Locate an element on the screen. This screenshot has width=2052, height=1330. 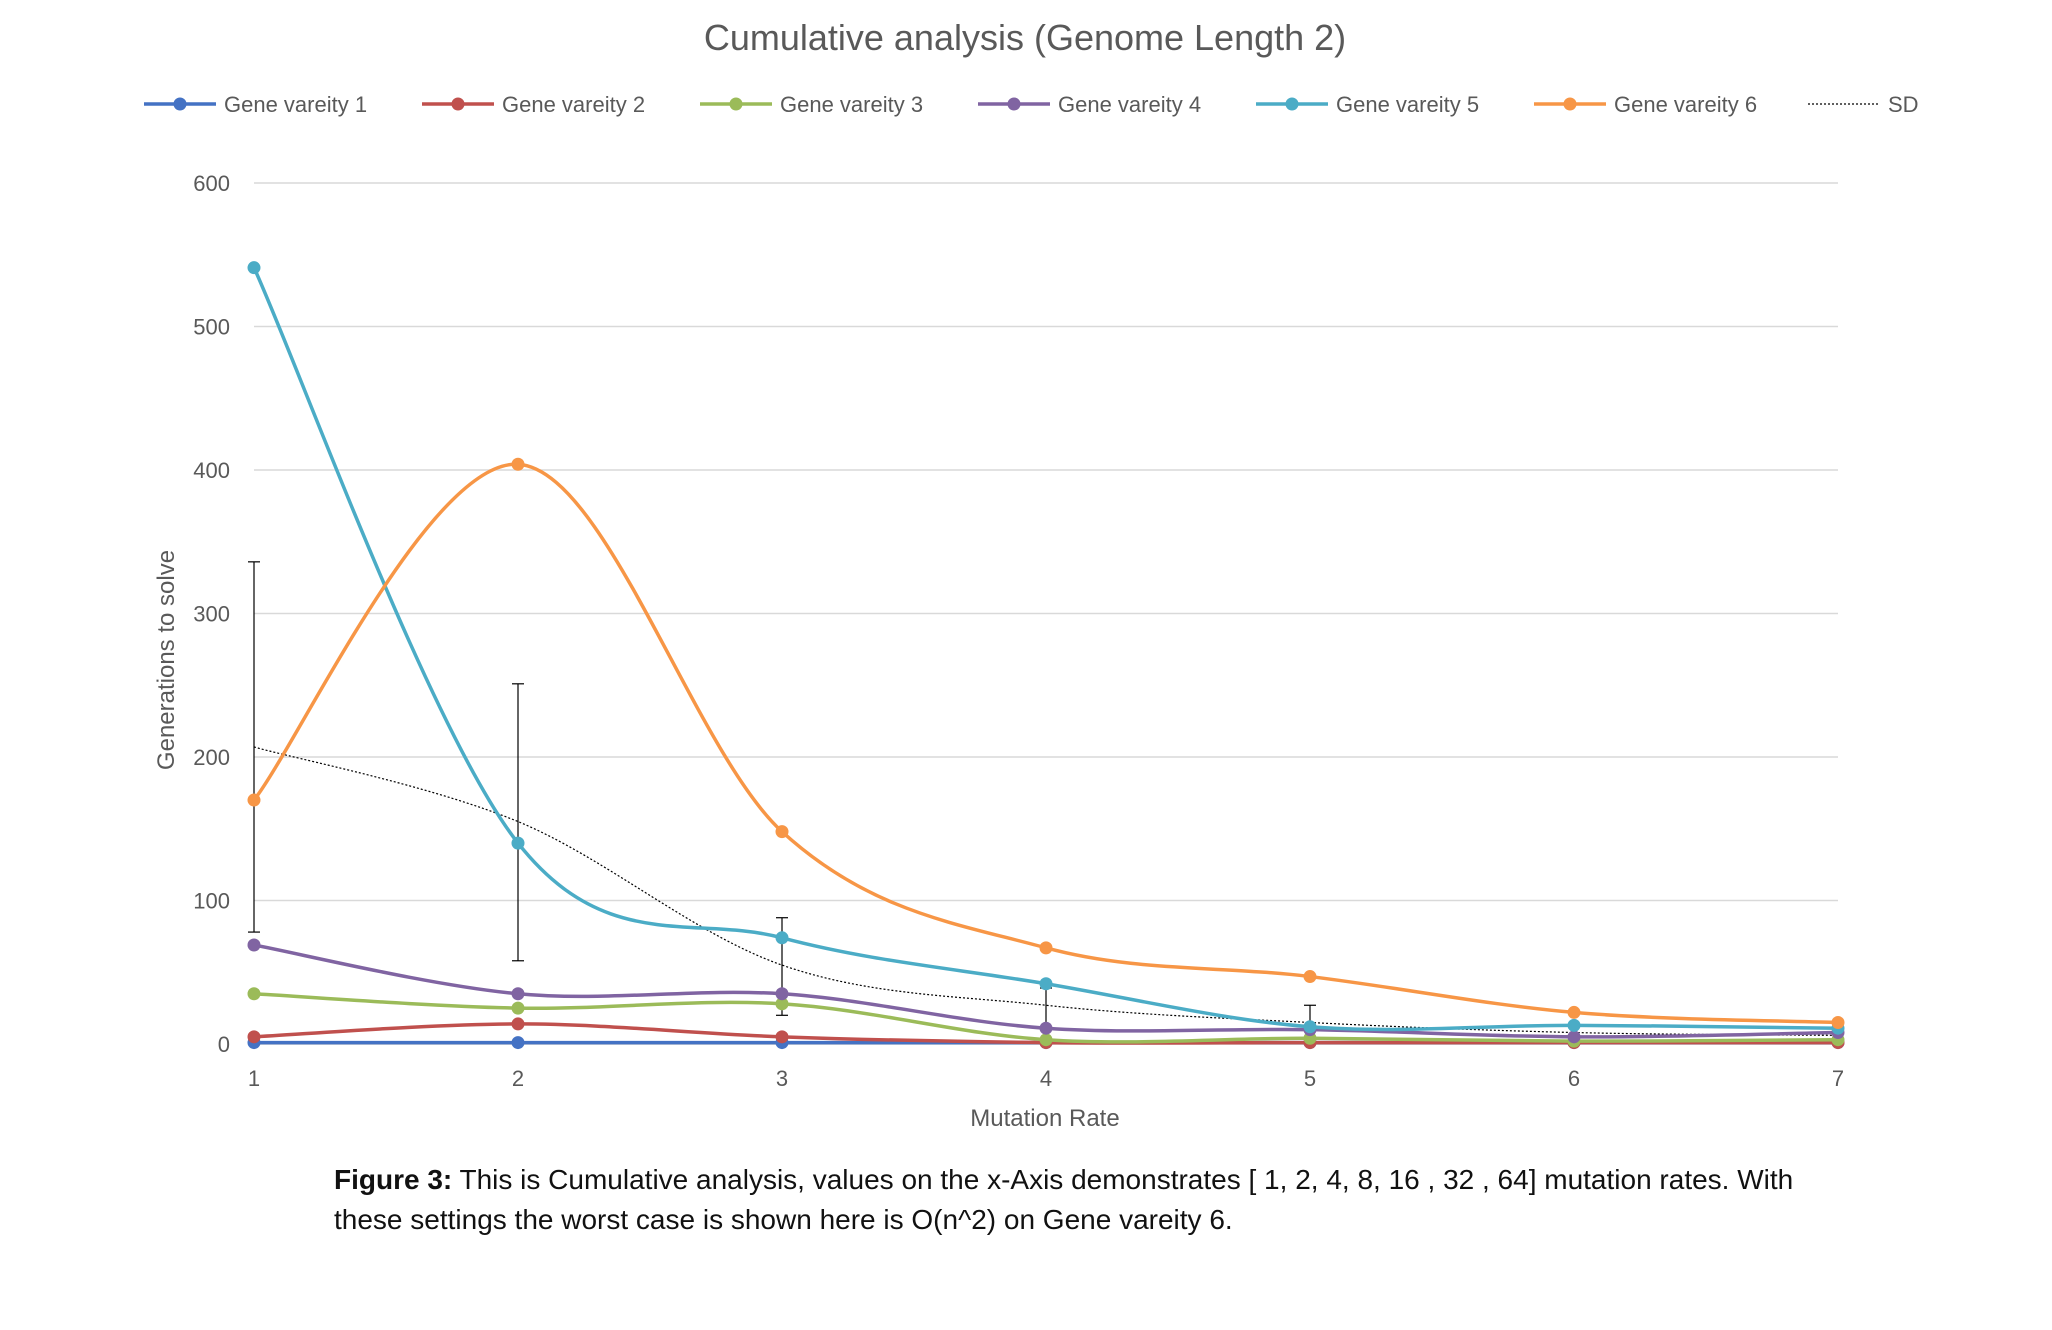
error-bar is located at coordinates (518, 822).